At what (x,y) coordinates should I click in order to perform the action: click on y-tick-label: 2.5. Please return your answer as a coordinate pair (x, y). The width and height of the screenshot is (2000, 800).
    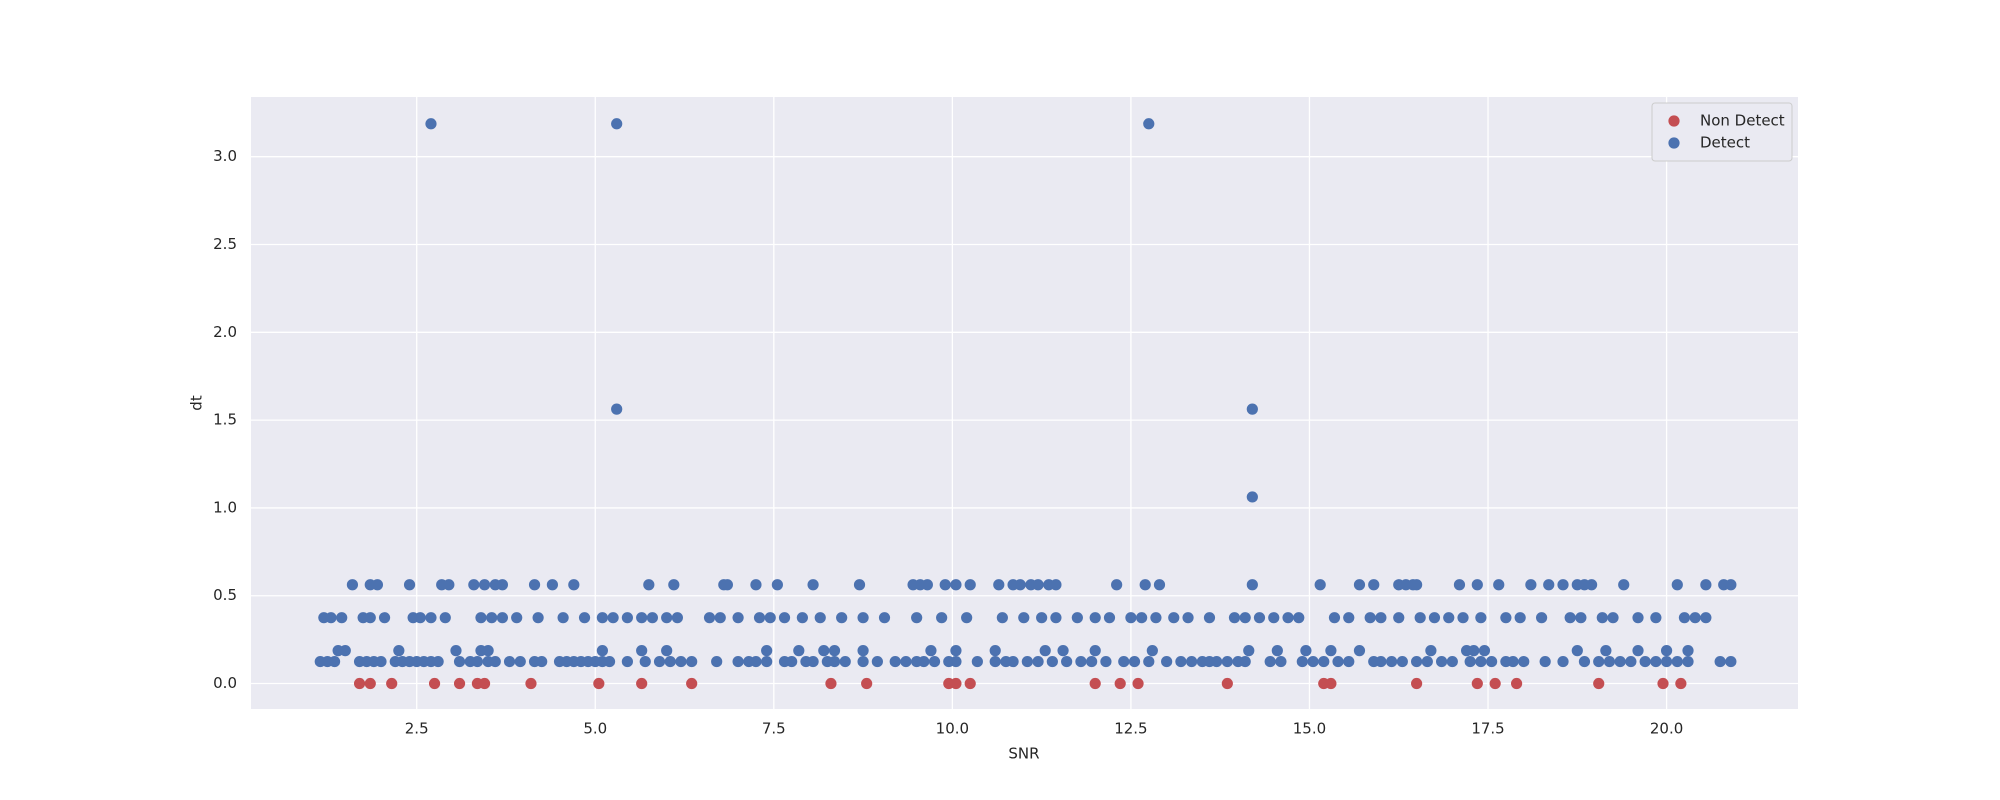
    Looking at the image, I should click on (225, 244).